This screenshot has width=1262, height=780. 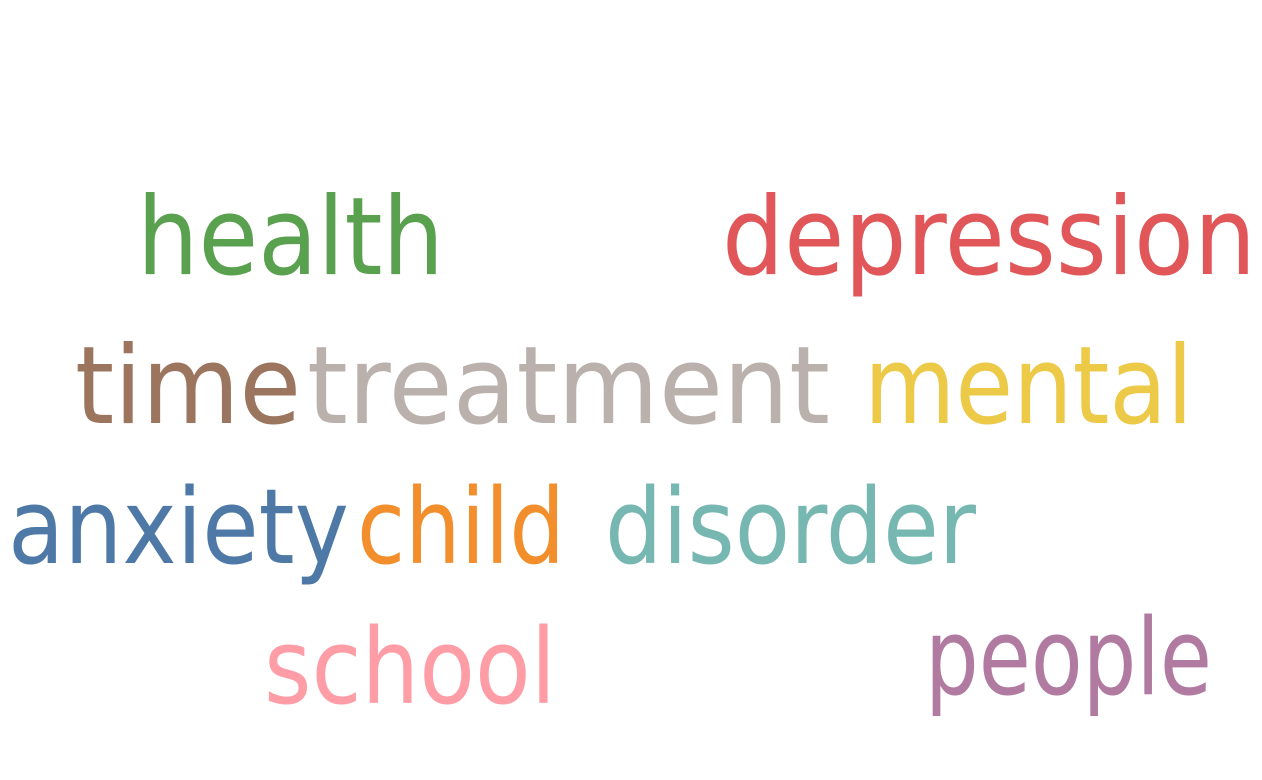 What do you see at coordinates (989, 237) in the screenshot?
I see `word-depression: depression` at bounding box center [989, 237].